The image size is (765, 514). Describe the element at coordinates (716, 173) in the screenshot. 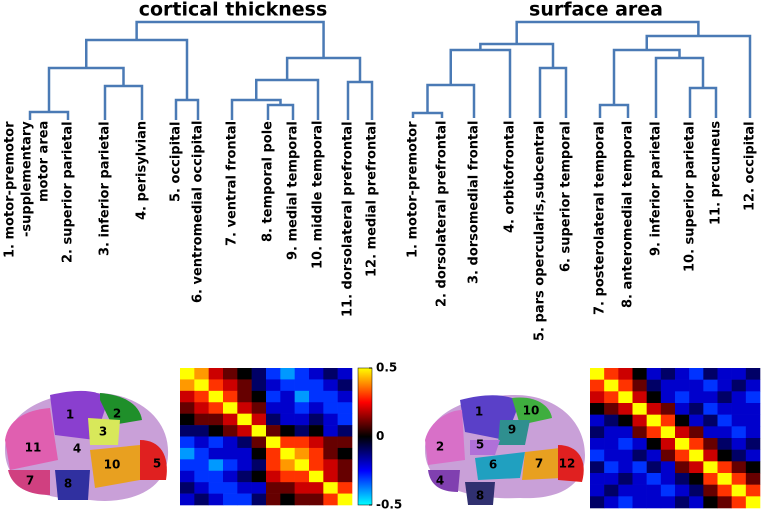

I see `leaf-label: 11. precuneus` at that location.